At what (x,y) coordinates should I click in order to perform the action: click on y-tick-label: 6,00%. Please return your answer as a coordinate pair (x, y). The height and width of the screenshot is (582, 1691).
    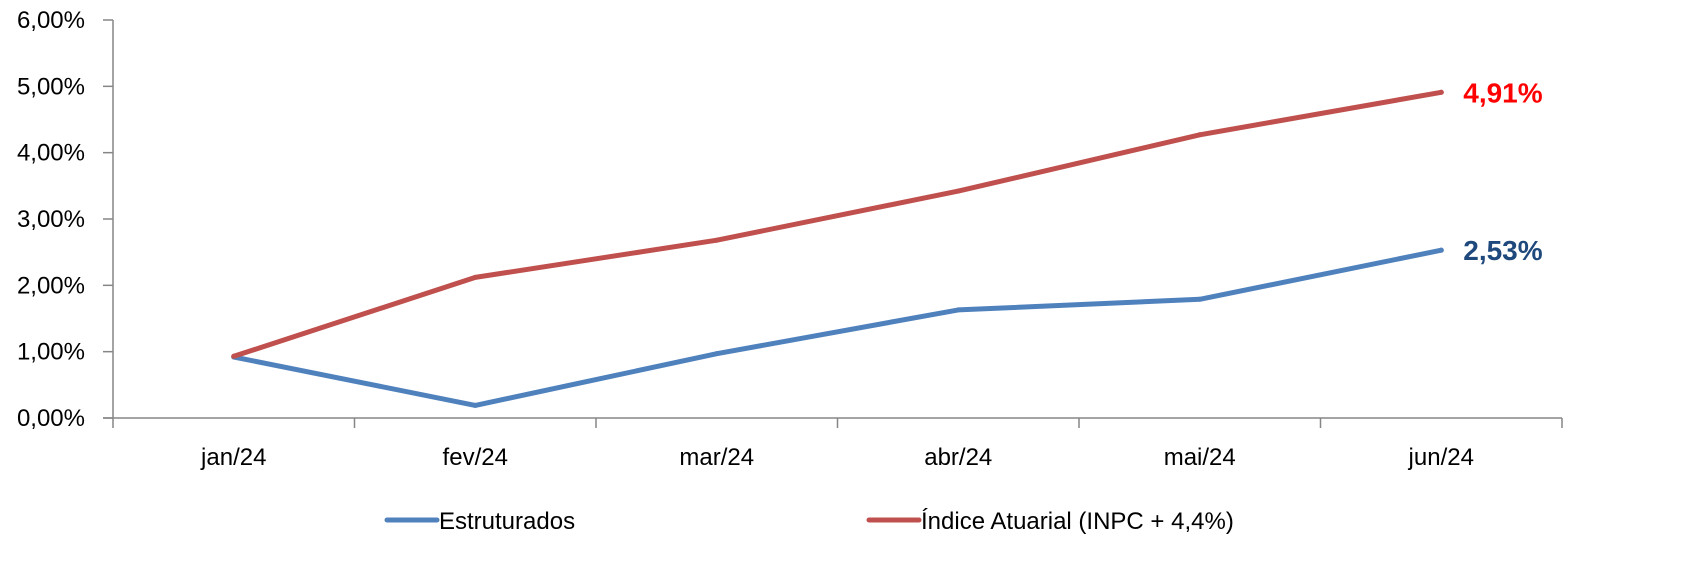
    Looking at the image, I should click on (51, 20).